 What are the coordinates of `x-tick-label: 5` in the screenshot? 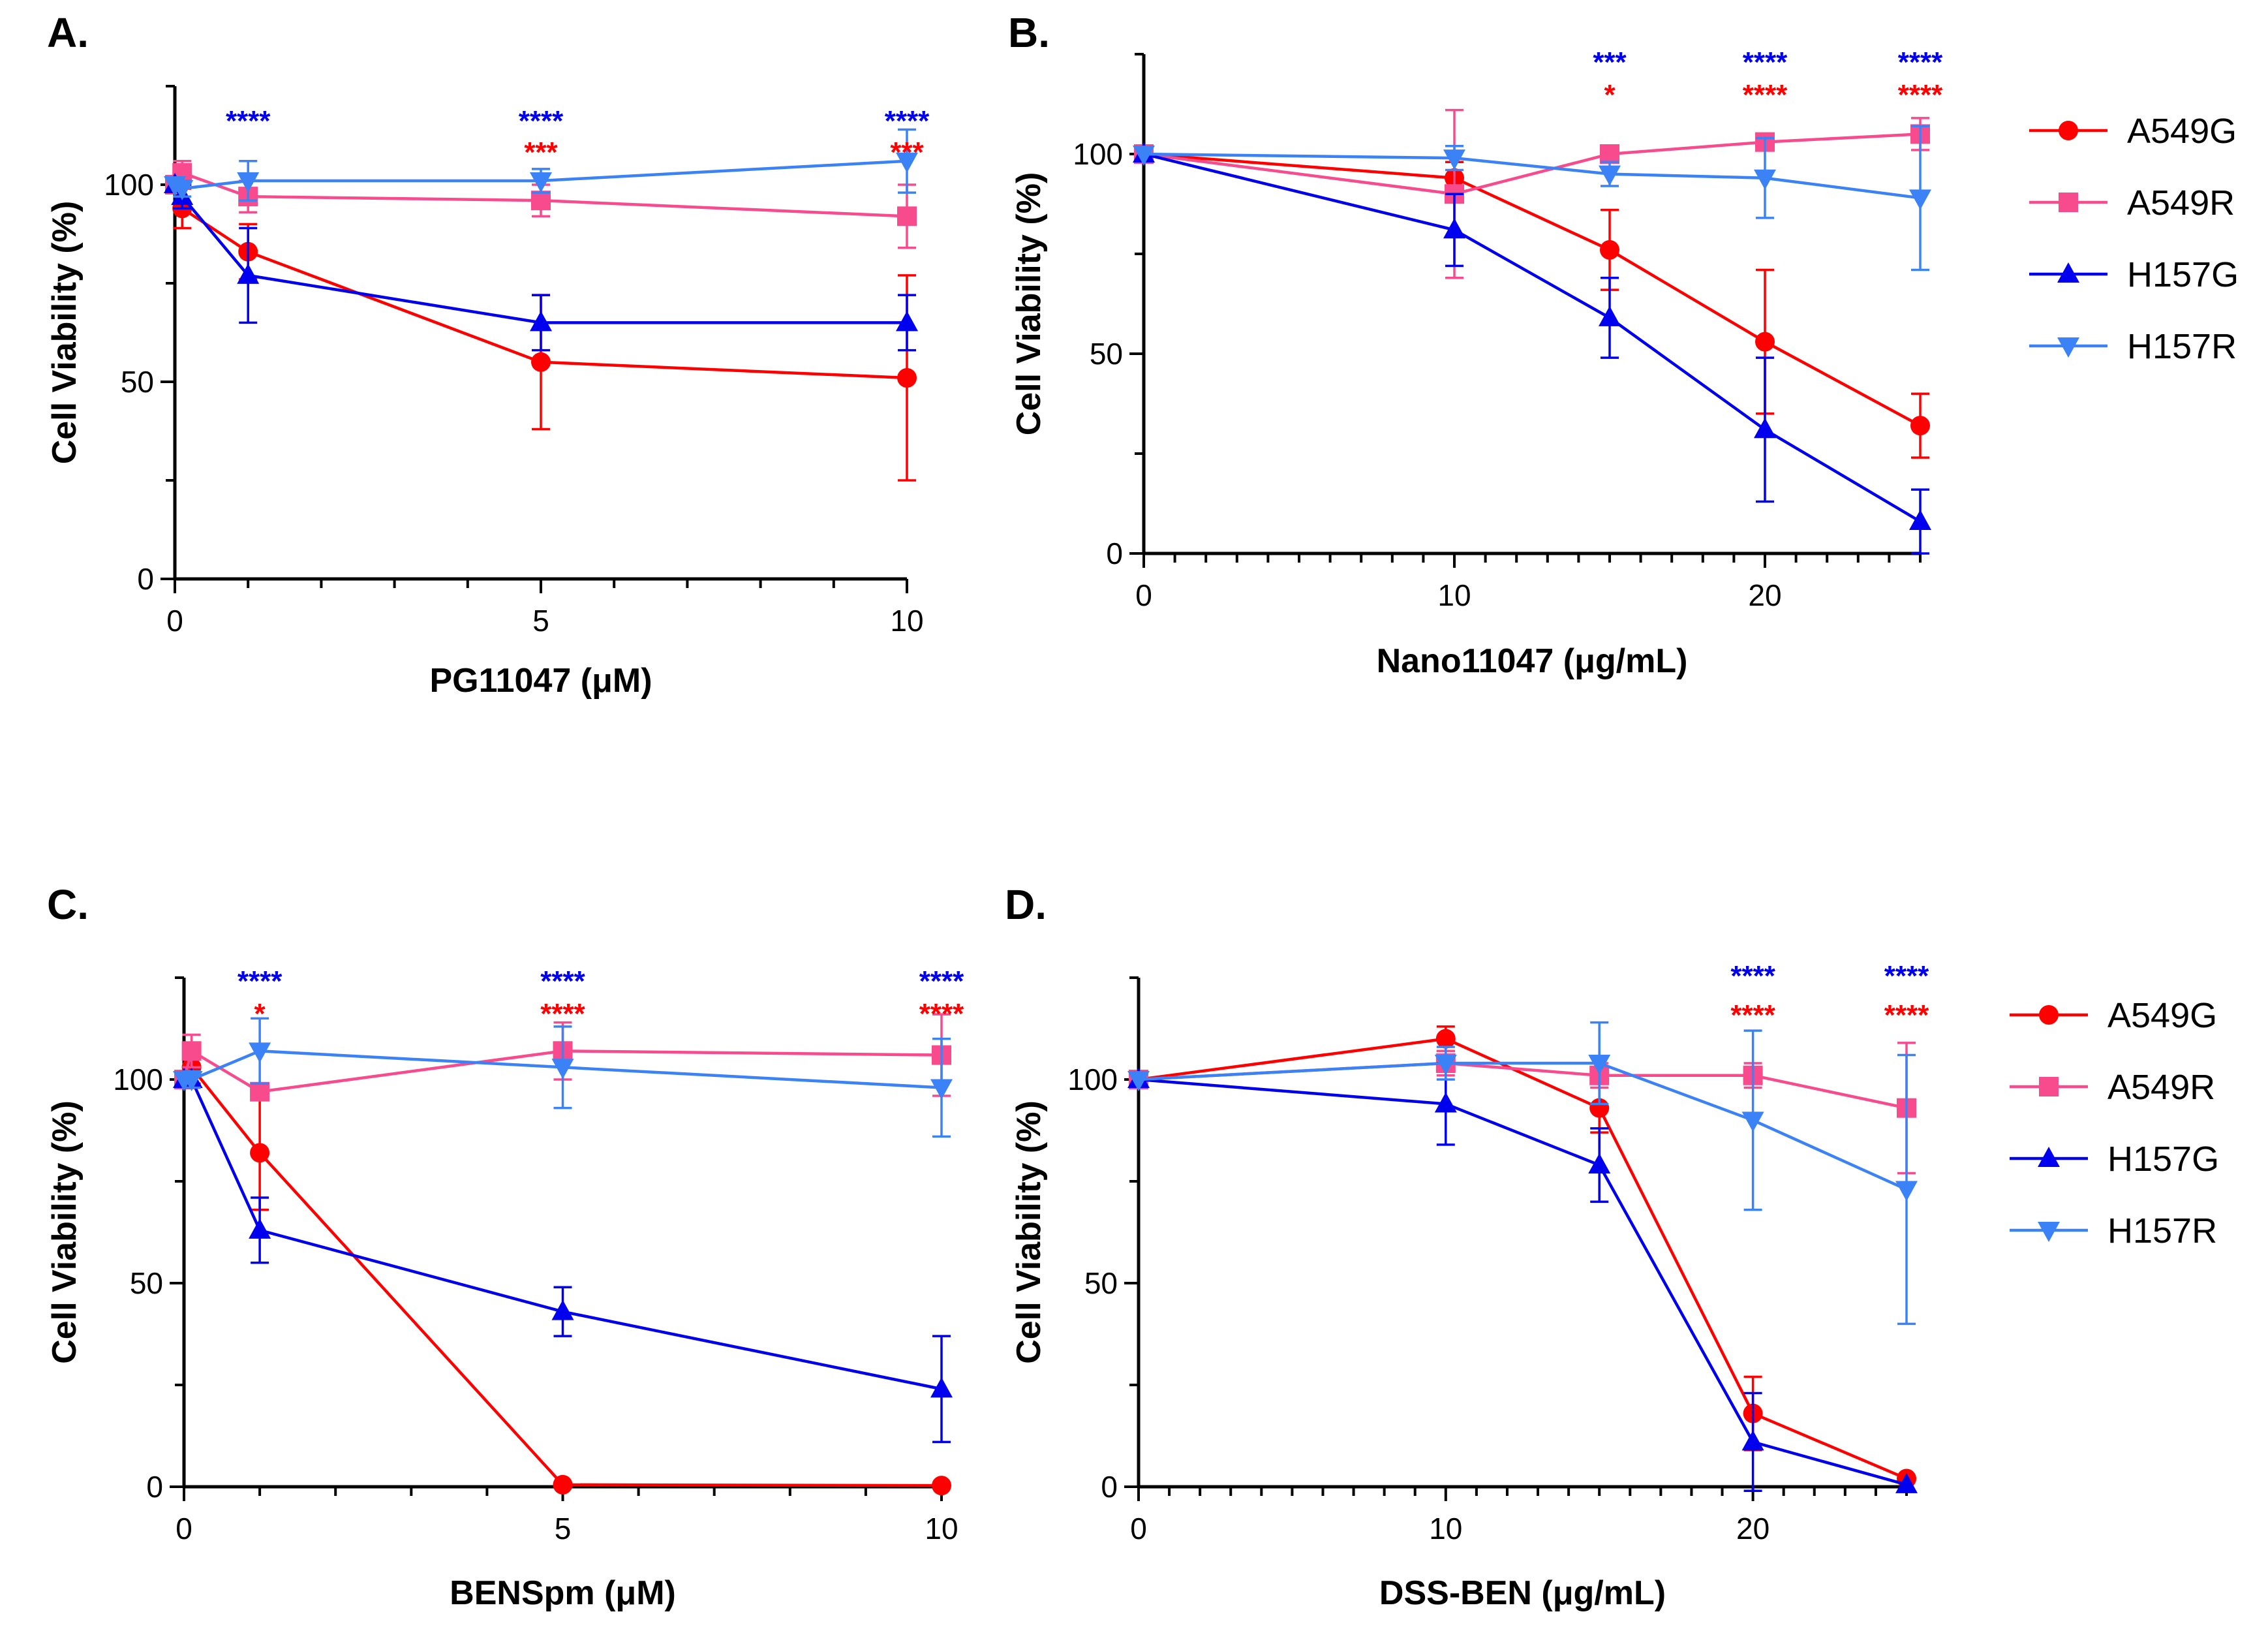 It's located at (540, 621).